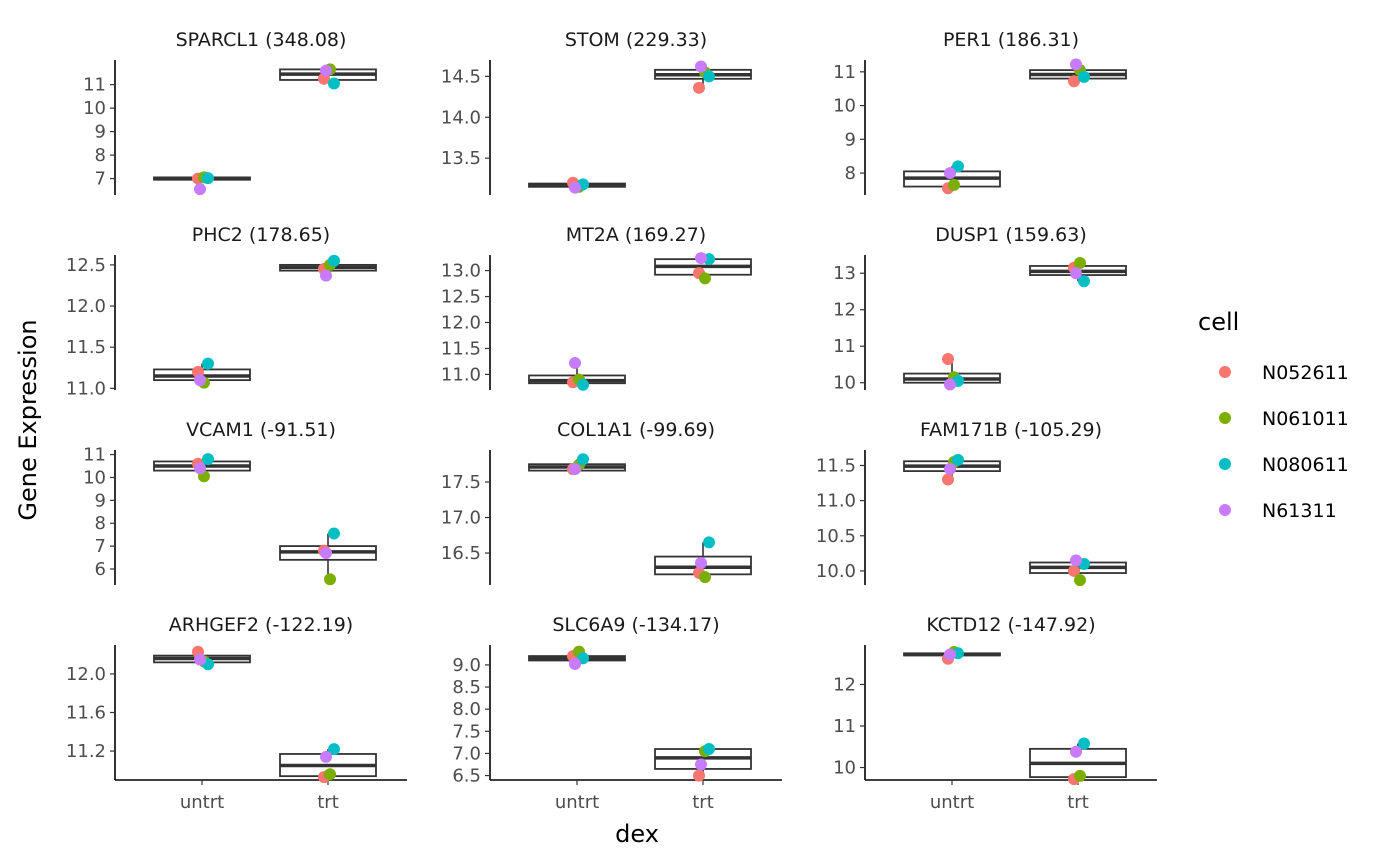  I want to click on facet-panel: PER1 (186.31) 8 9 10 11, so click(980, 112).